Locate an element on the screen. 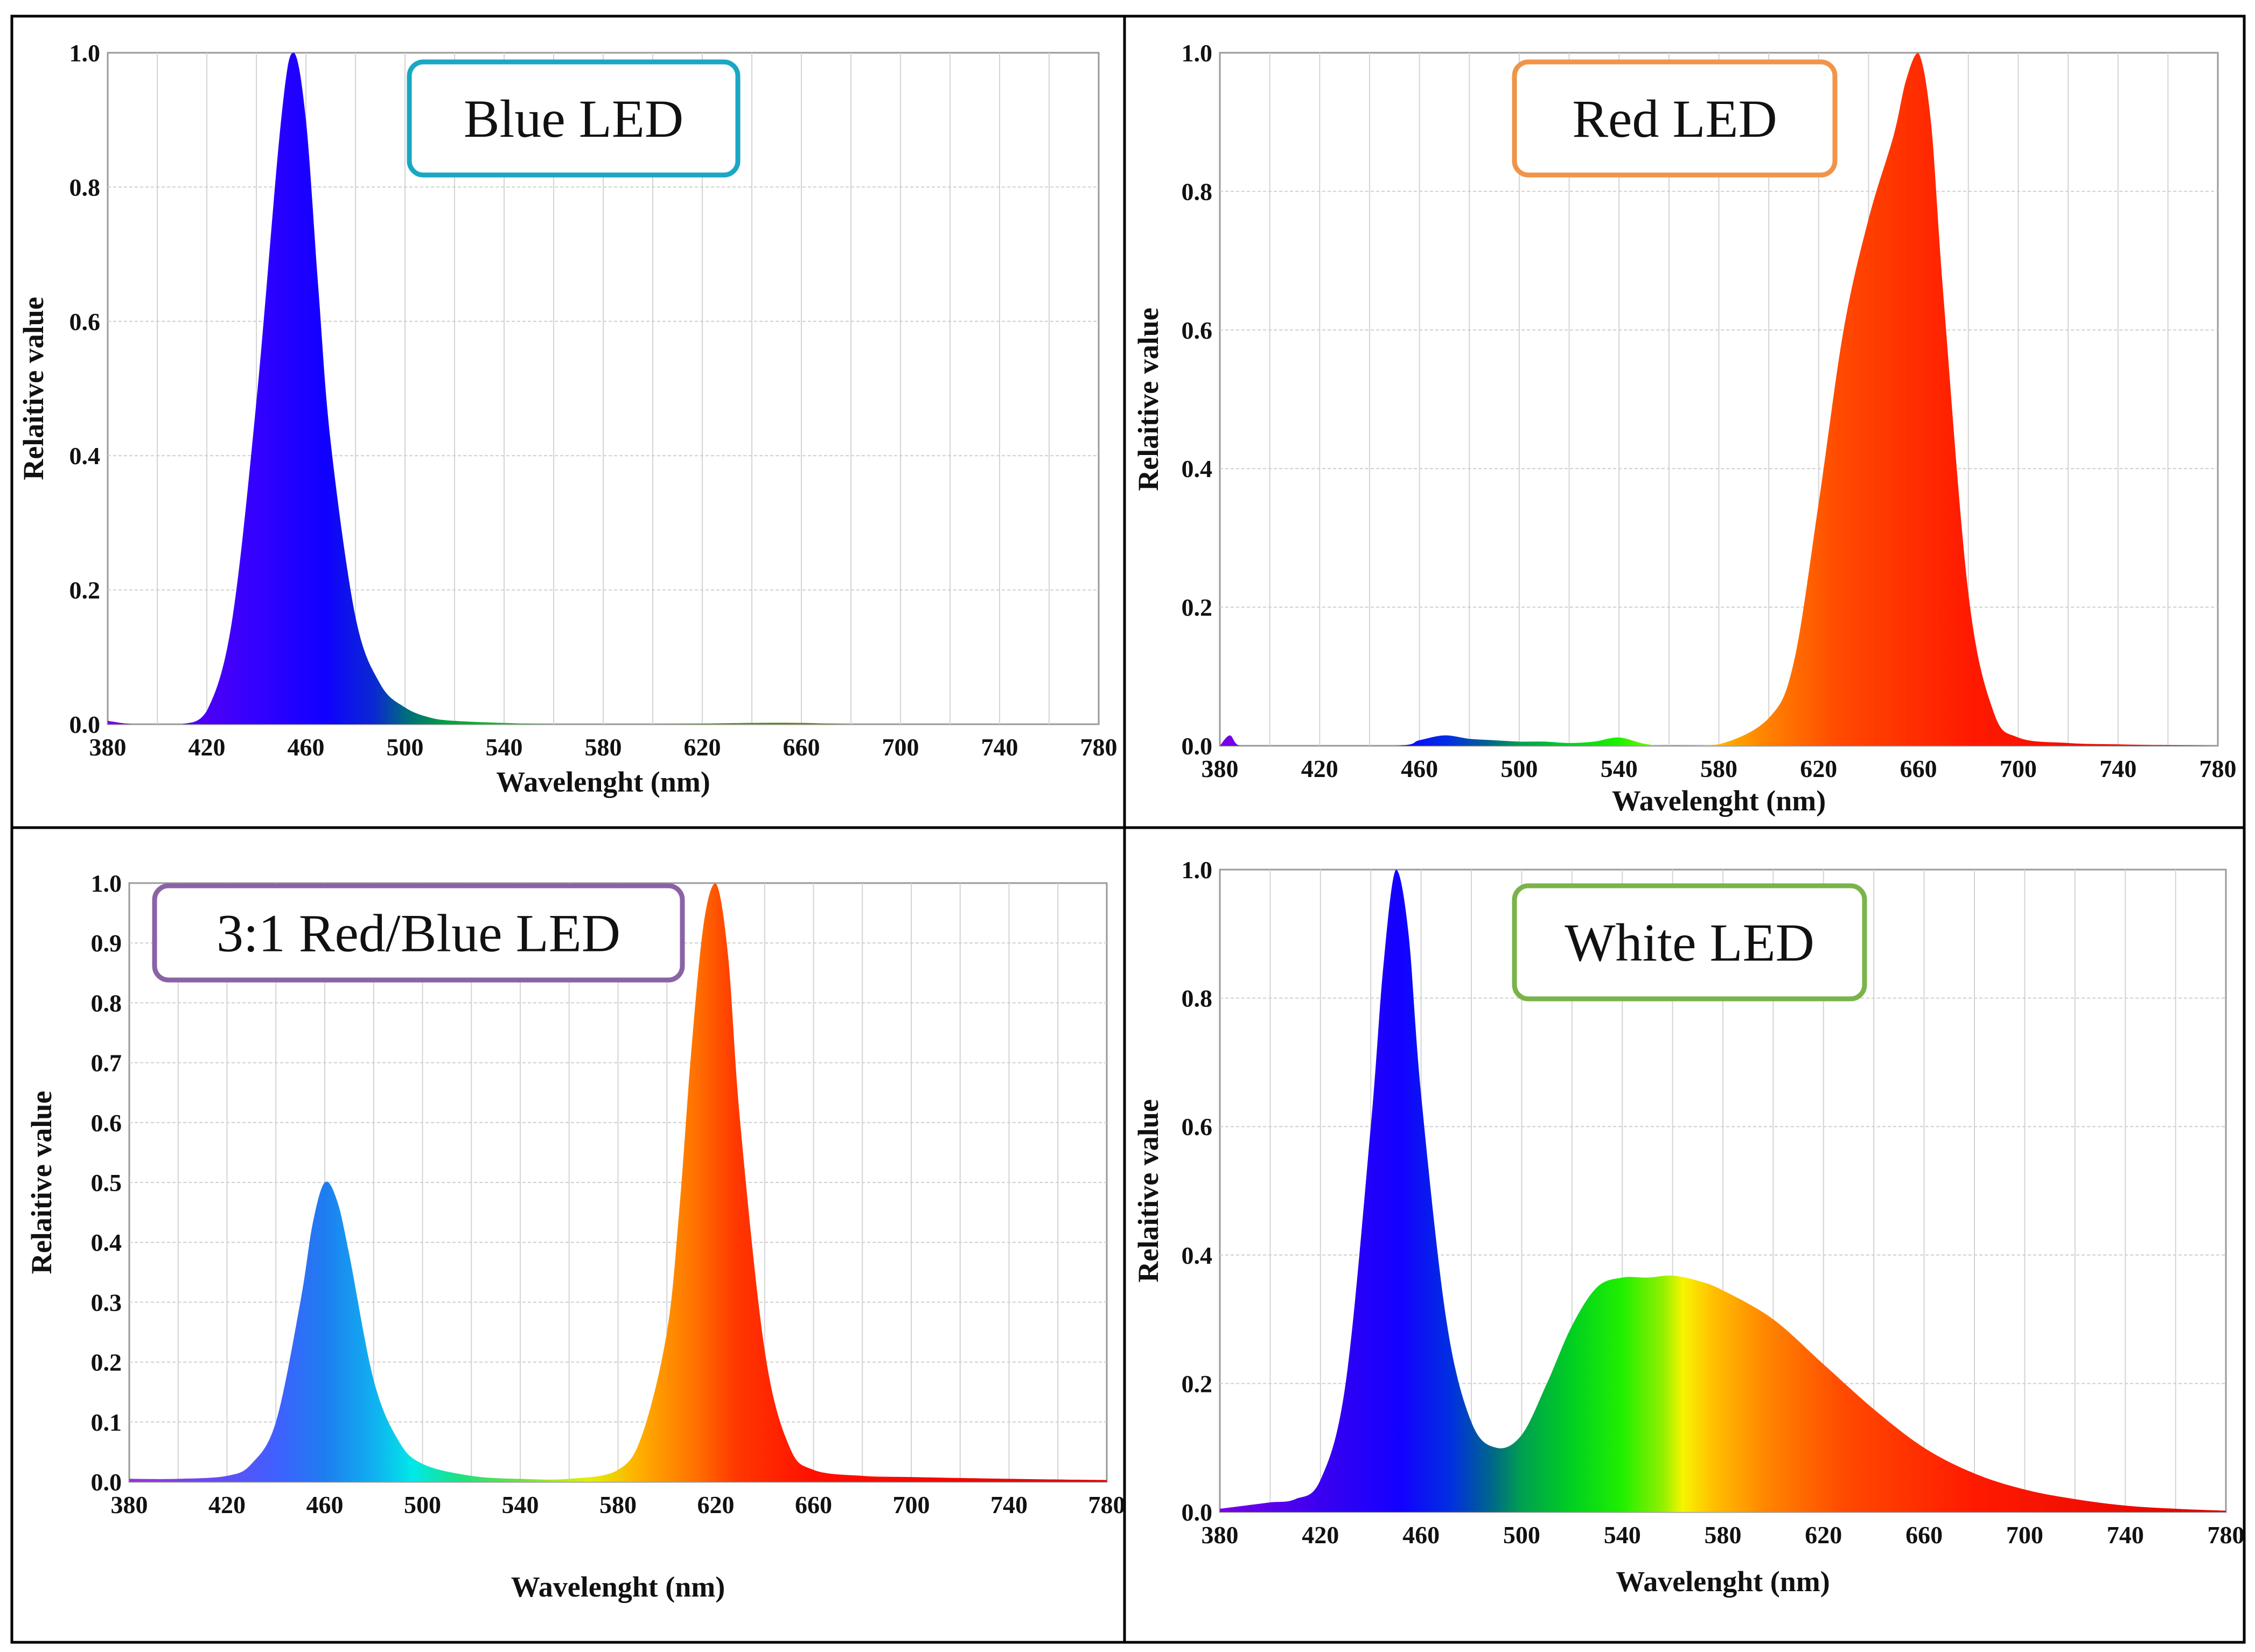 The height and width of the screenshot is (1652, 2255). y-tick-label: 0.9 is located at coordinates (106, 943).